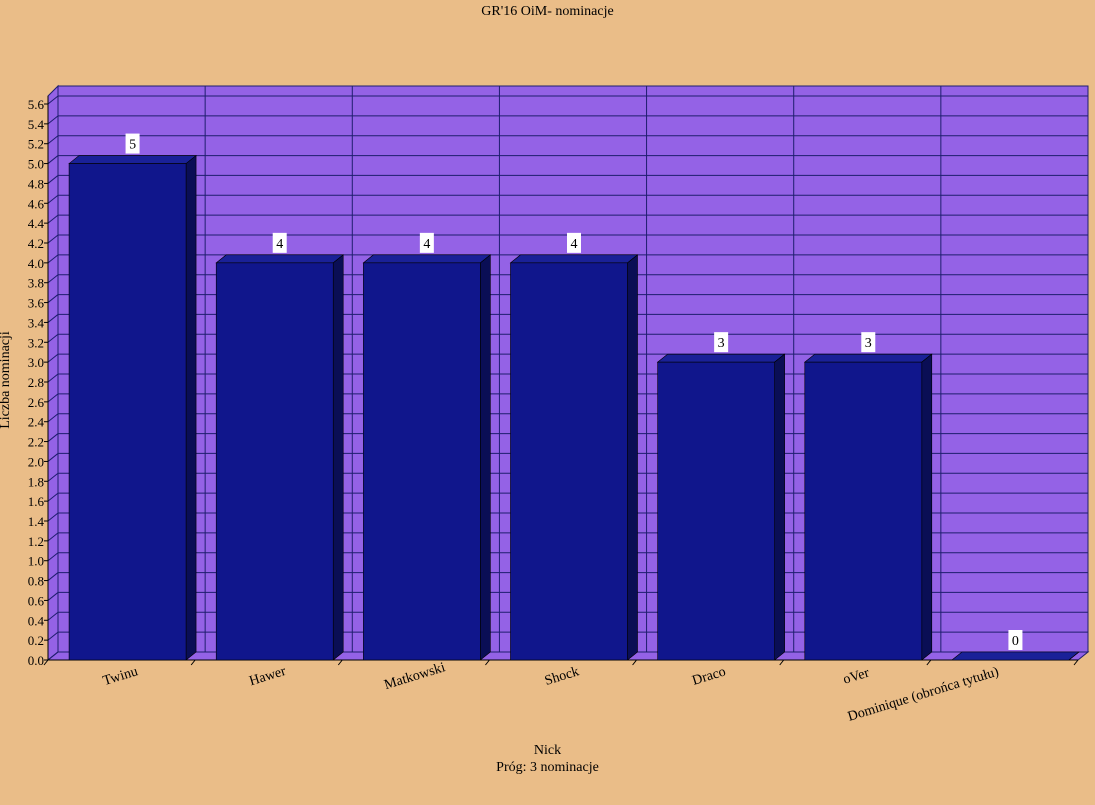 The height and width of the screenshot is (805, 1095). I want to click on y-tick-label: 2.0, so click(36, 461).